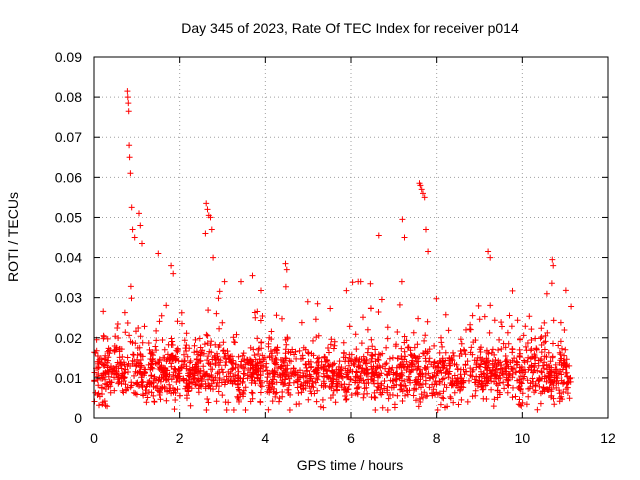 Image resolution: width=640 pixels, height=480 pixels. I want to click on y-tick-label: 0.02, so click(68, 338).